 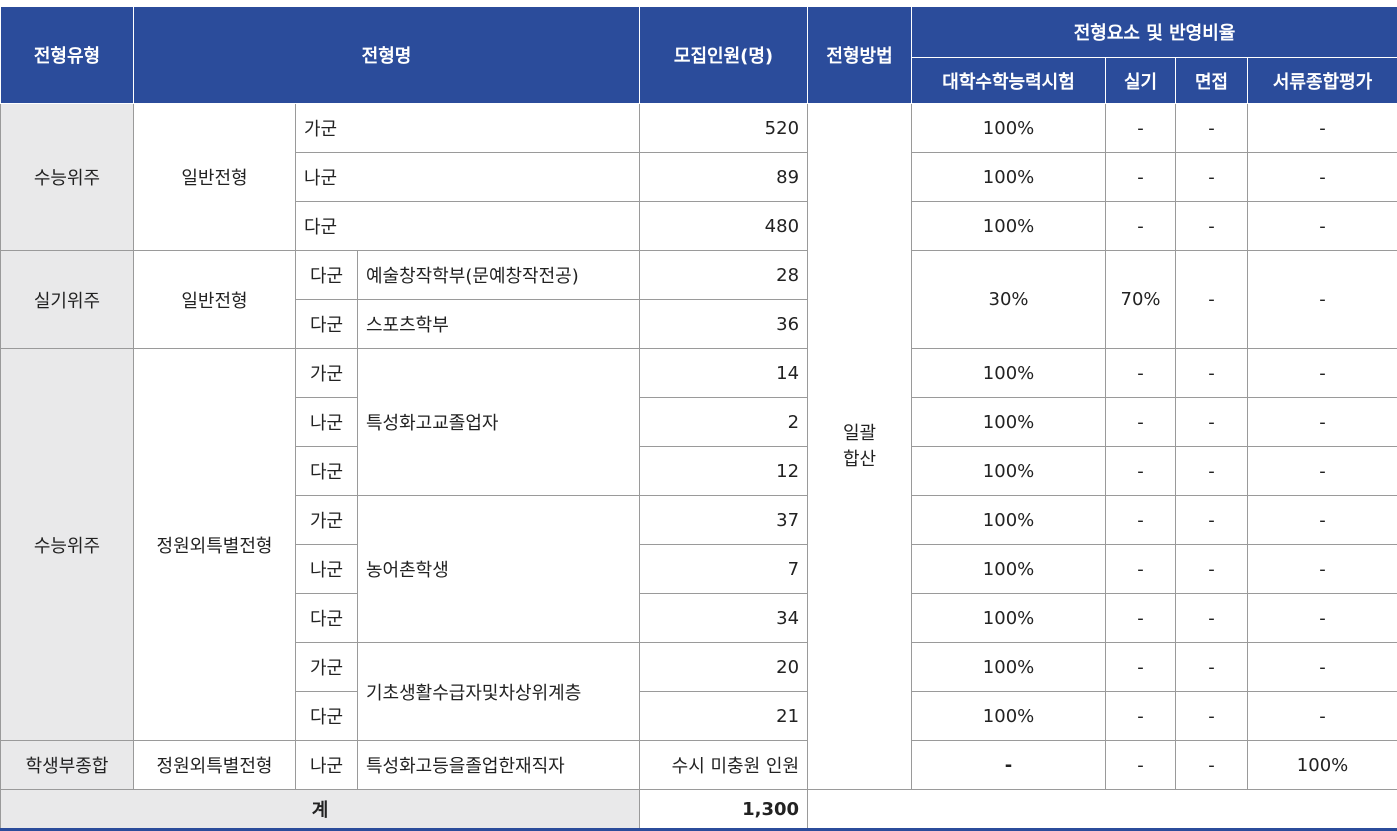 I want to click on total-value: 1,300, so click(x=724, y=810).